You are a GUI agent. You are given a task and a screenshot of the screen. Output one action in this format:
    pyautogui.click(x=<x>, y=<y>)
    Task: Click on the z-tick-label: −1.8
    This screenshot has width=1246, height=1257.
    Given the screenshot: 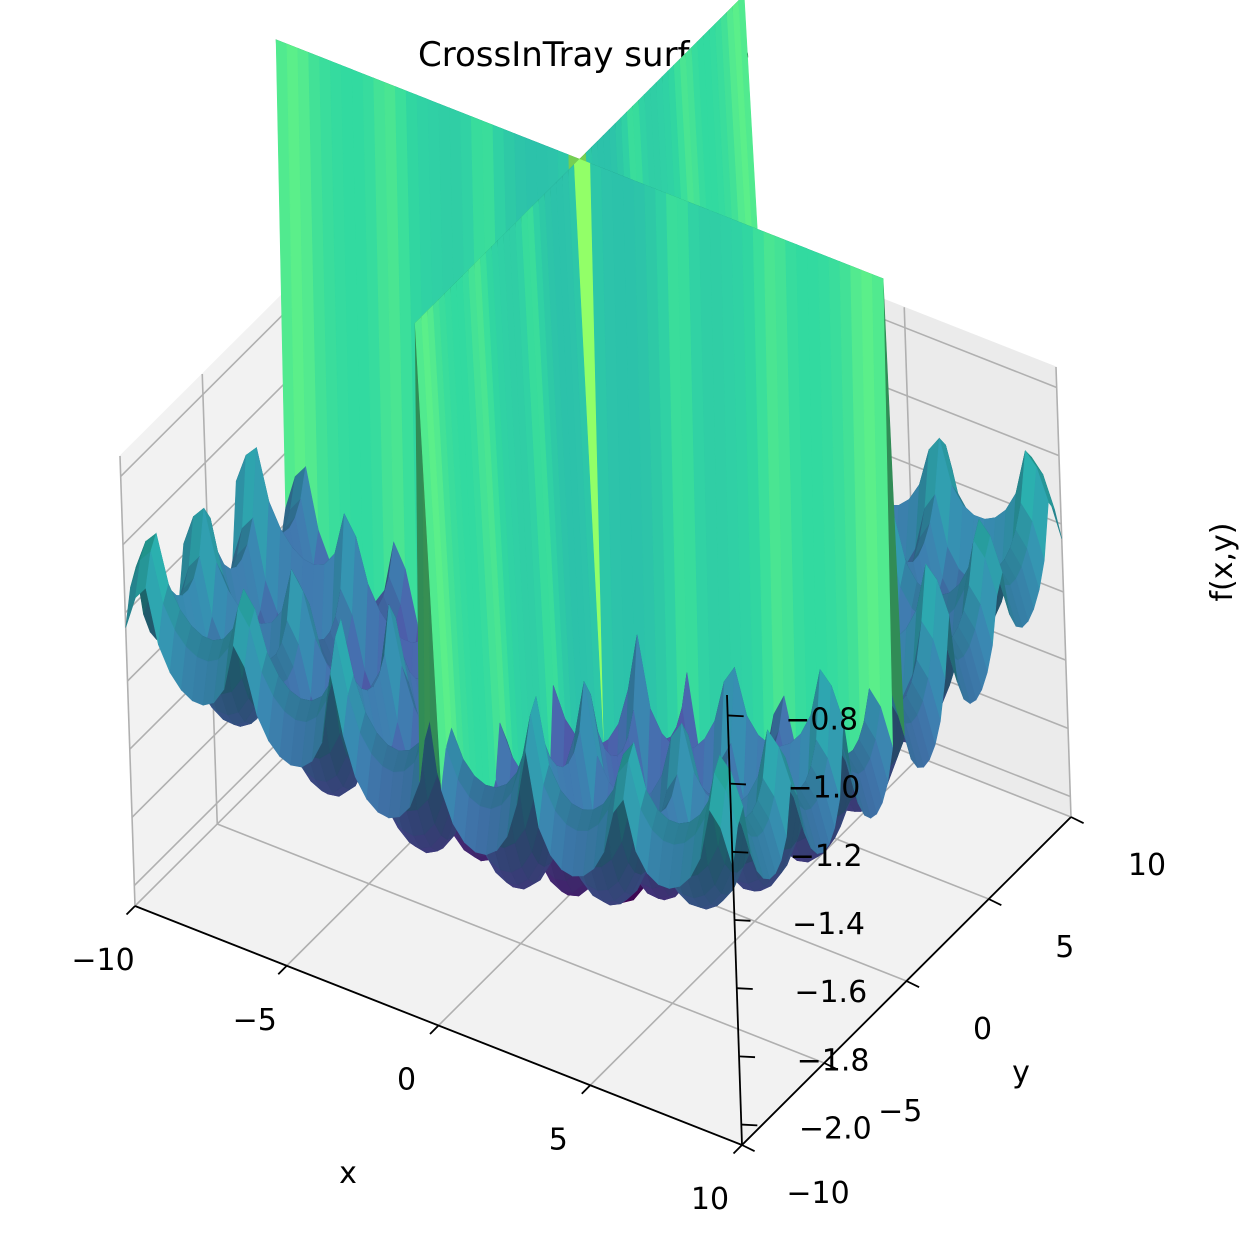 What is the action you would take?
    pyautogui.click(x=833, y=1060)
    